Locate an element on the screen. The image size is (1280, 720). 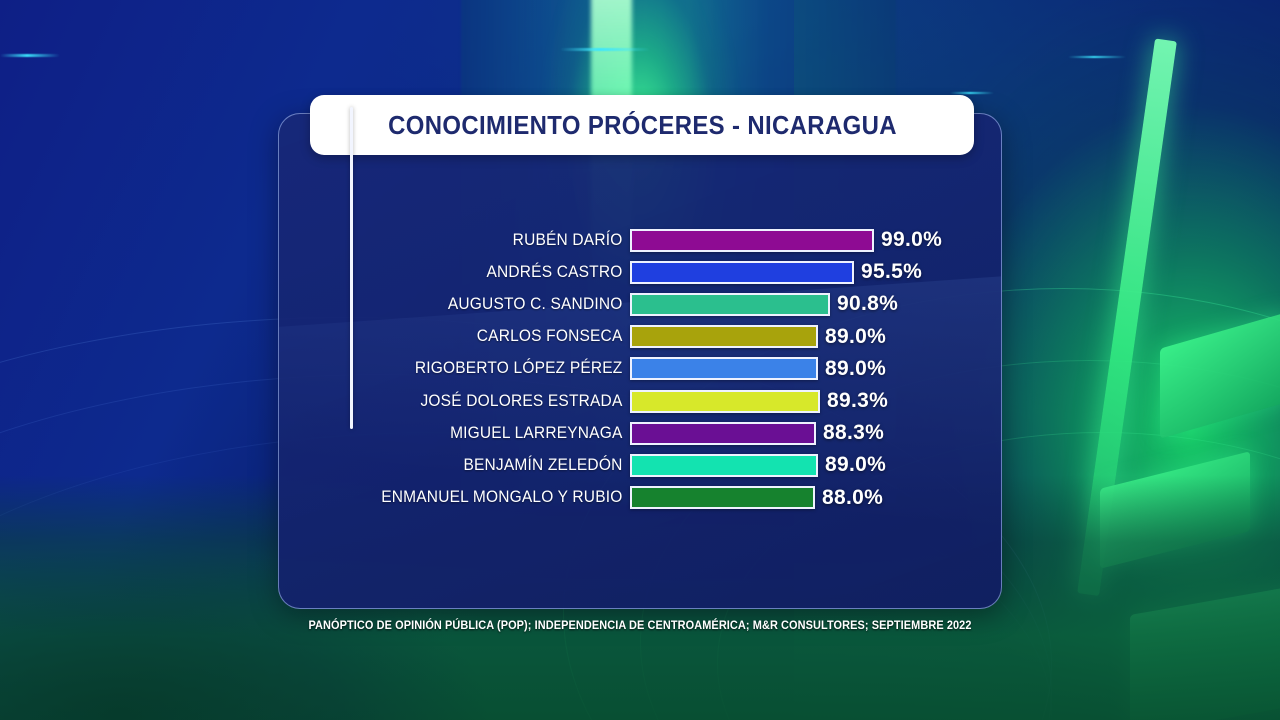
category-label: JOSÉ DOLORES ESTRADA is located at coordinates (521, 400).